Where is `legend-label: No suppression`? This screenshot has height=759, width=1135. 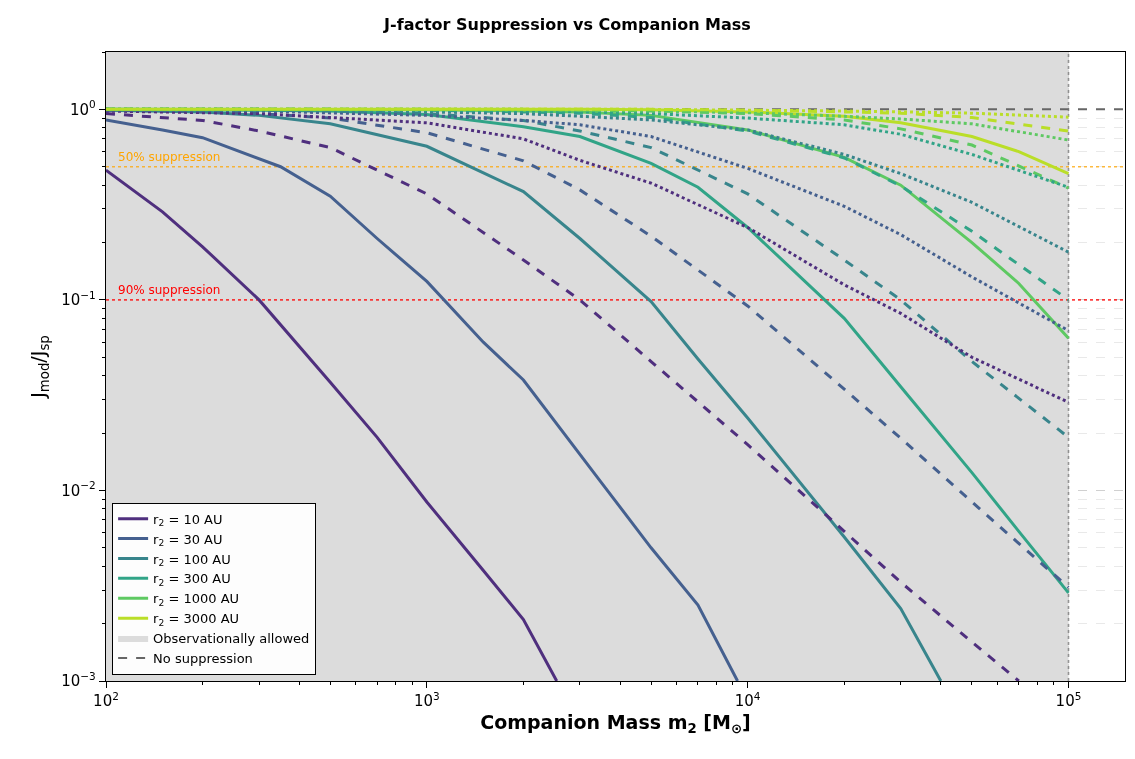
legend-label: No suppression is located at coordinates (203, 659).